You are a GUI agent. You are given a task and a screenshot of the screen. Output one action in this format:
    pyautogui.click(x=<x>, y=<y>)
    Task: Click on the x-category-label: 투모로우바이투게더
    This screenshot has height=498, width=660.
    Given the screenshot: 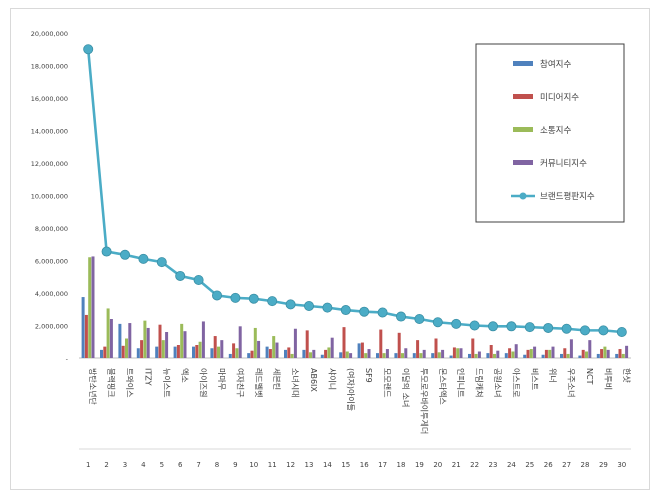 What is the action you would take?
    pyautogui.click(x=424, y=401)
    